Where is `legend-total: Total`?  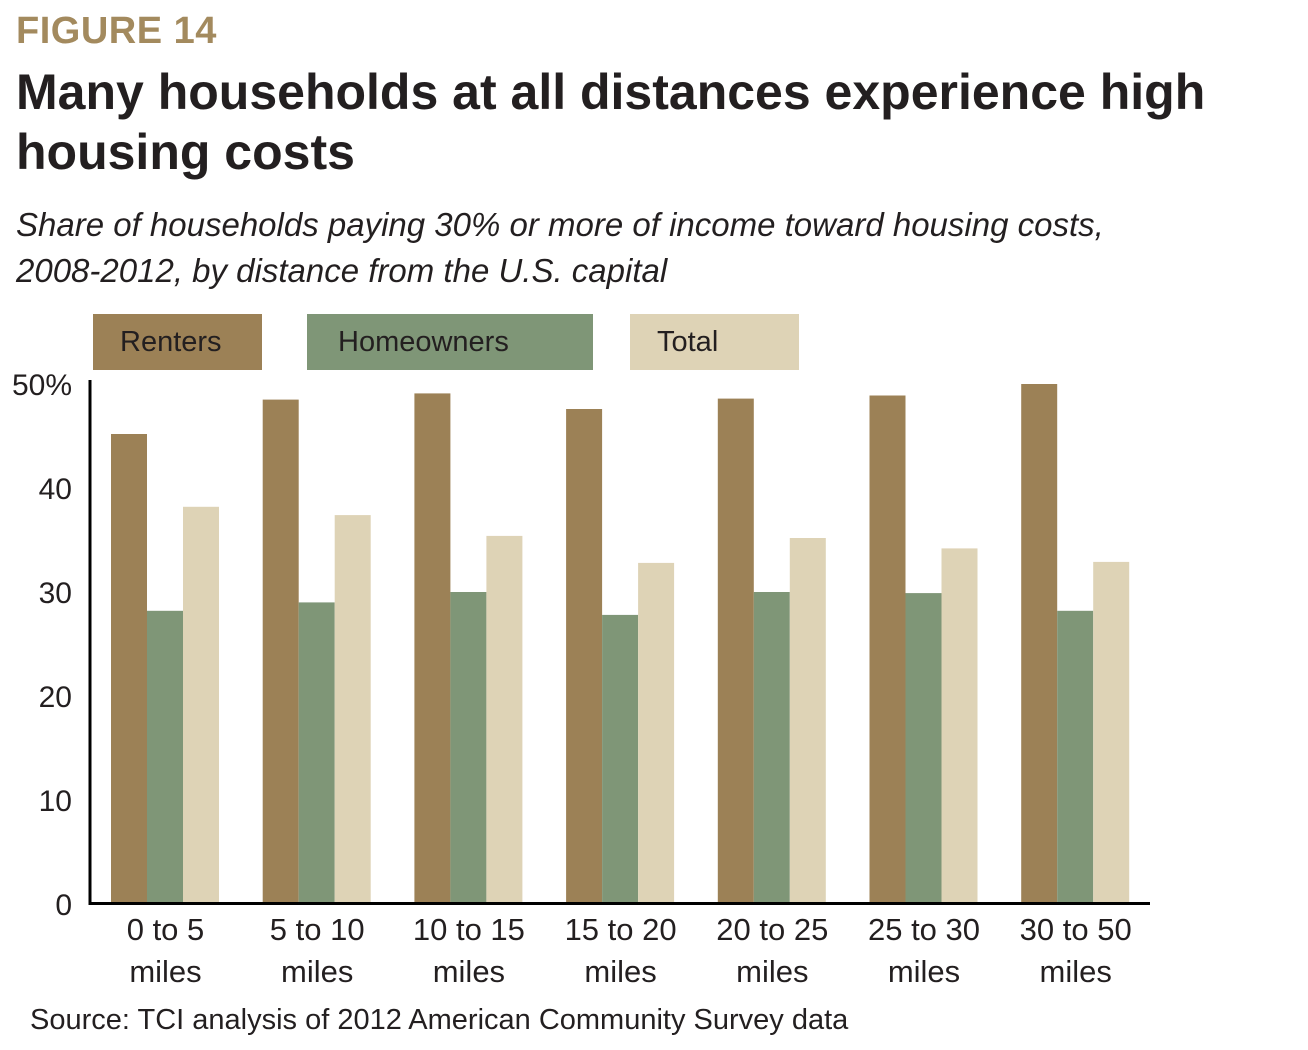 legend-total: Total is located at coordinates (714, 342).